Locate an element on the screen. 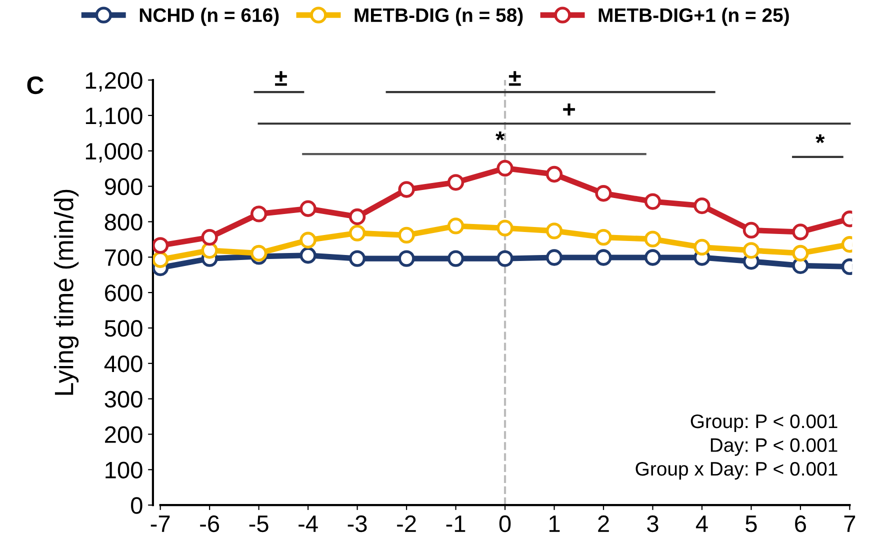  x-tick-label: 0 is located at coordinates (505, 523).